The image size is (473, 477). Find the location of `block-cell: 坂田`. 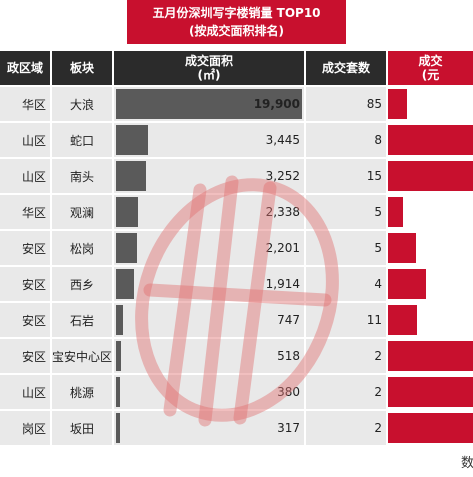

block-cell: 坂田 is located at coordinates (81, 428).